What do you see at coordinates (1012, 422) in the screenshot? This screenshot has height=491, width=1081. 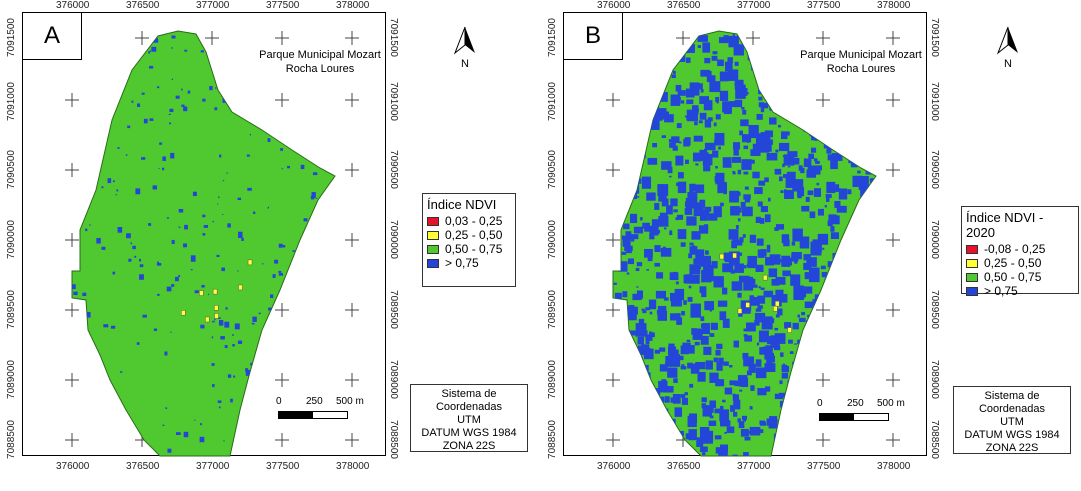 I see `coord-line: UTM` at bounding box center [1012, 422].